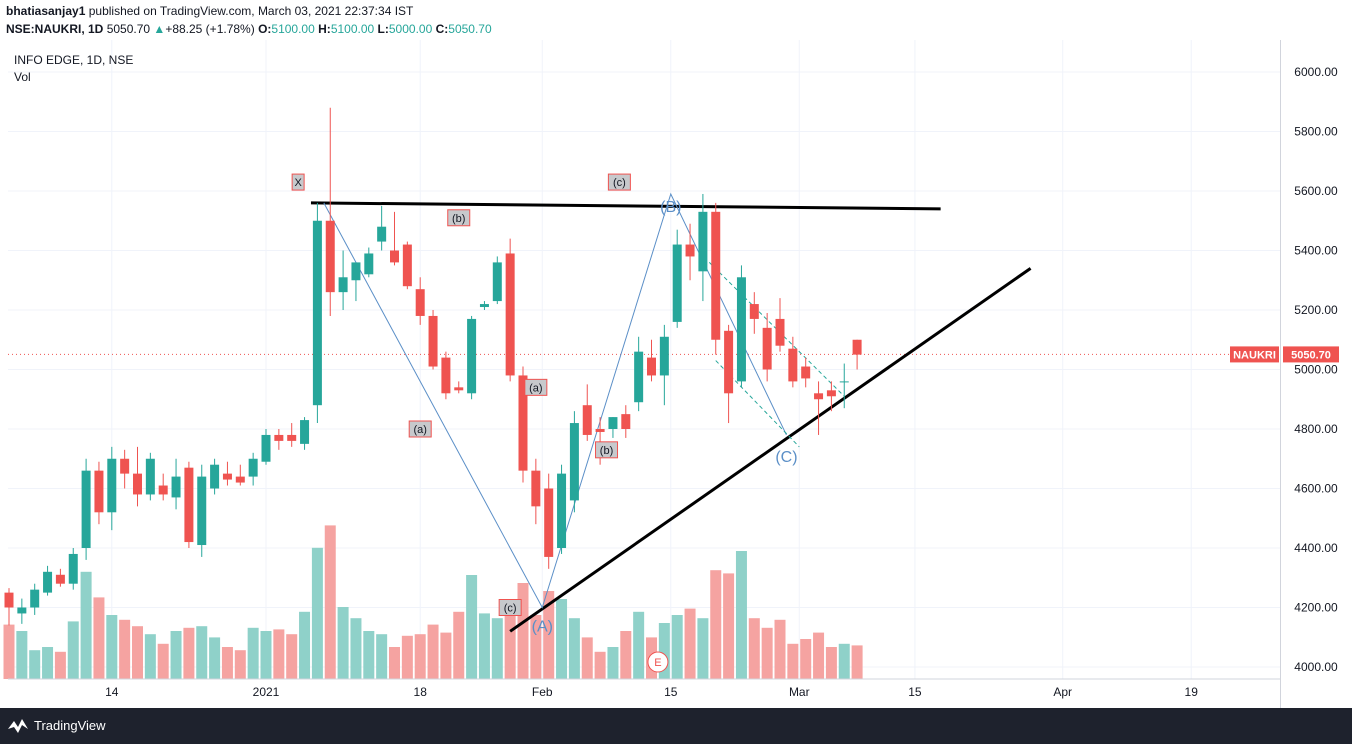  I want to click on wave-label: (c), so click(510, 609).